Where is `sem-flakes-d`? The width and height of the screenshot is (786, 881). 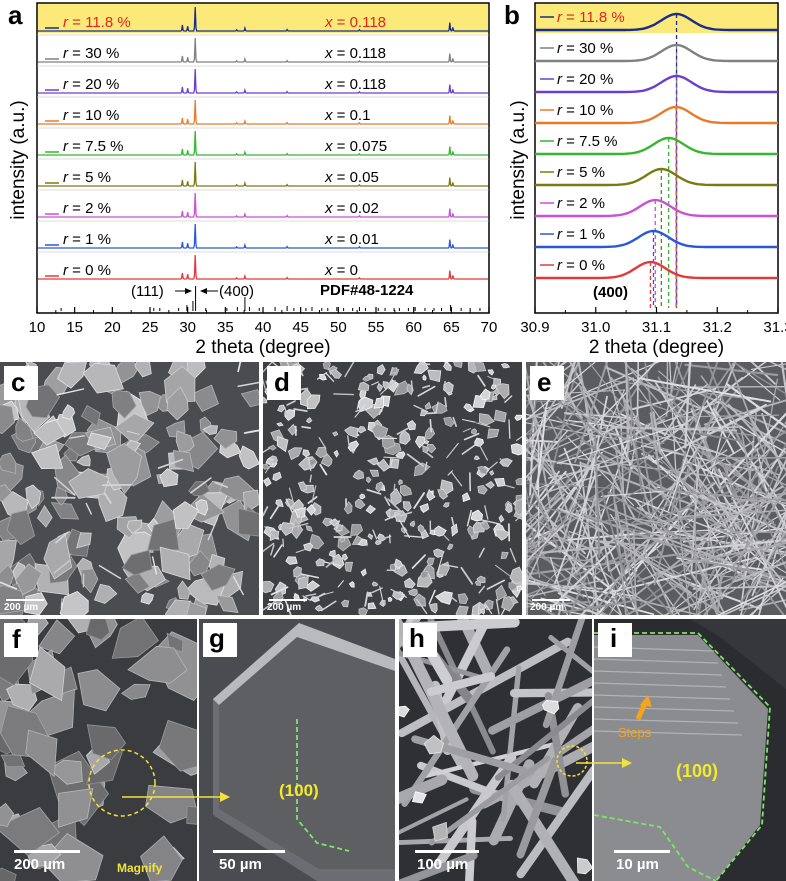 sem-flakes-d is located at coordinates (392, 488).